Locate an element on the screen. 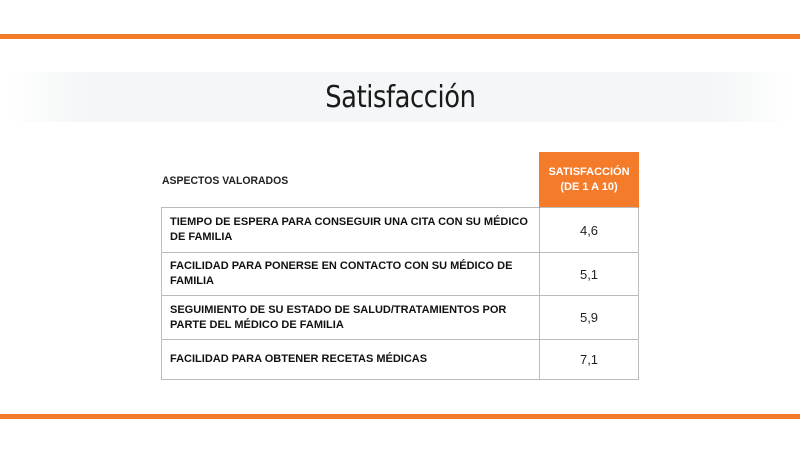 This screenshot has height=453, width=800. header-satisfaction: SATISFACCIÓN (DE 1 A 10) is located at coordinates (589, 180).